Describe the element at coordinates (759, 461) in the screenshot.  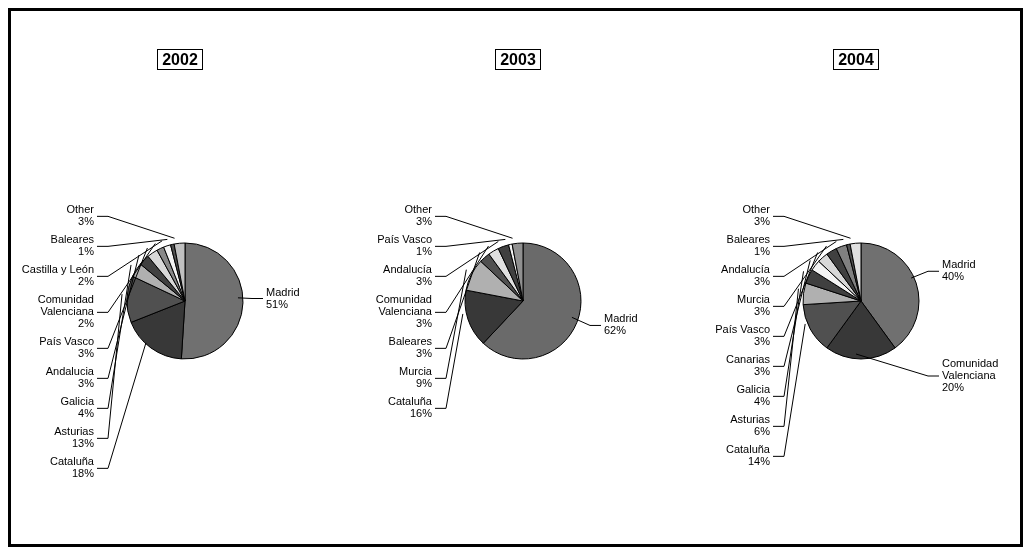
I see `data-label: 14%` at that location.